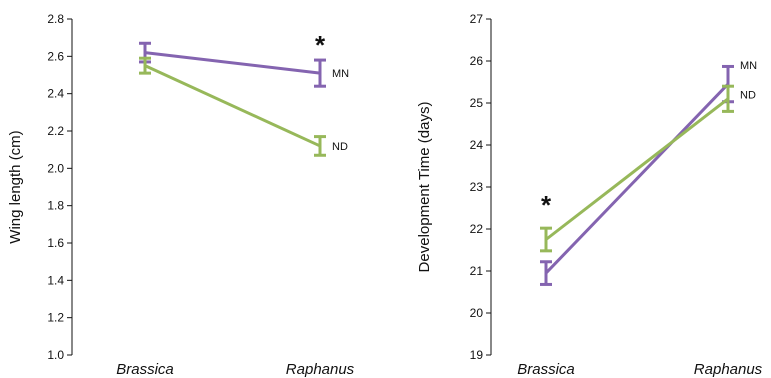 This screenshot has width=771, height=378. Describe the element at coordinates (477, 19) in the screenshot. I see `chart-2-y-tick-label: 27` at that location.